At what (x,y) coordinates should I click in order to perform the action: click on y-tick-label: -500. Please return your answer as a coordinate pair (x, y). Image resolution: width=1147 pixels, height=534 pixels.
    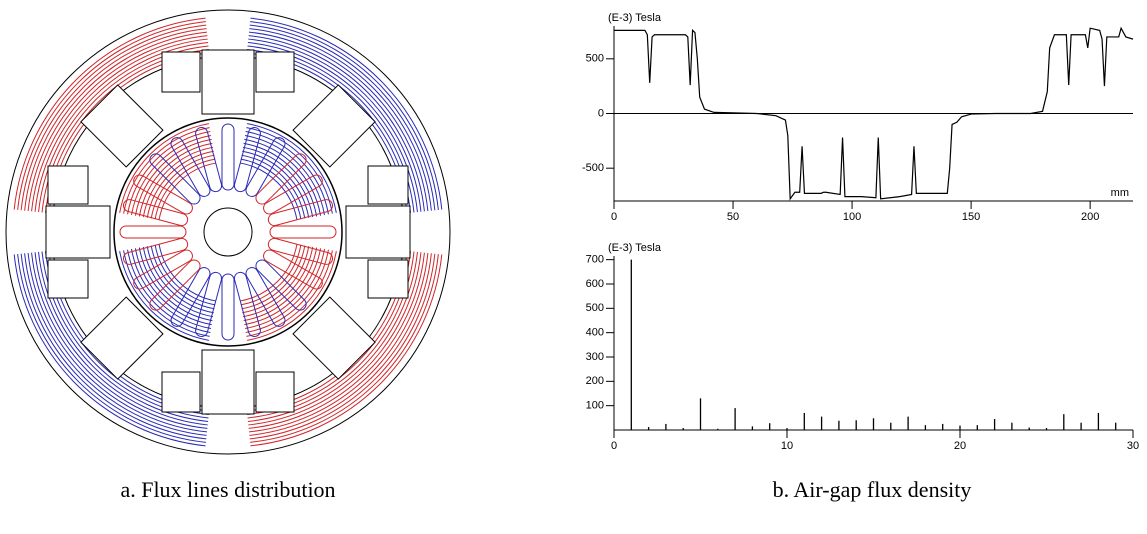
    Looking at the image, I should click on (593, 168).